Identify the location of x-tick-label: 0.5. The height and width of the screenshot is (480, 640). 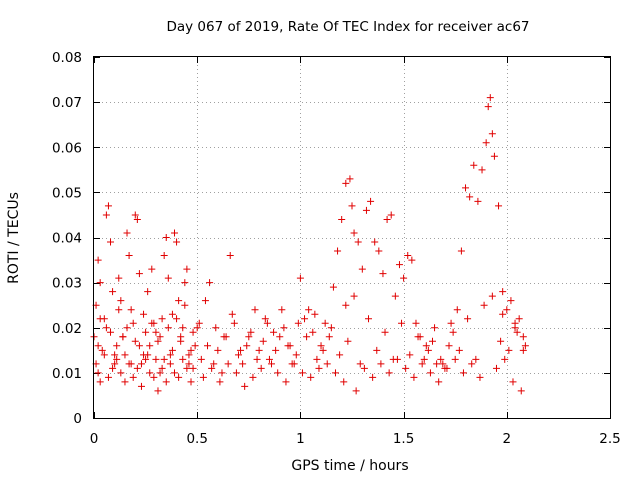
(196, 439).